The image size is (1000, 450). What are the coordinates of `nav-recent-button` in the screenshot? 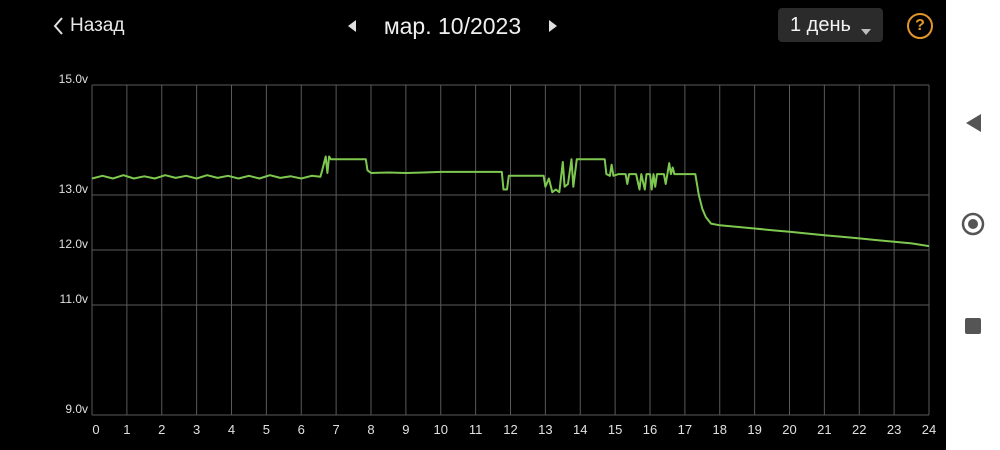 It's located at (973, 326).